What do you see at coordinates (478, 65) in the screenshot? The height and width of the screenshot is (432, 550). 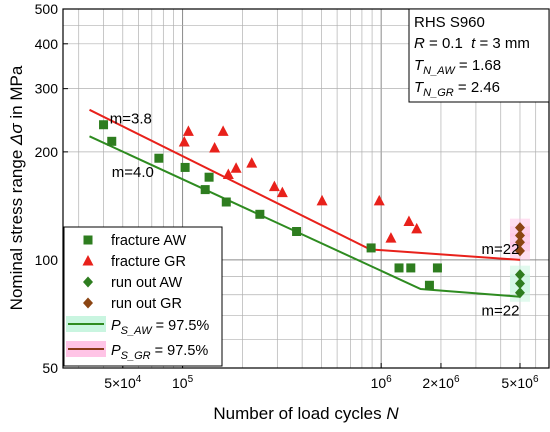 I see `info-tn-aw-value: = 1.68` at bounding box center [478, 65].